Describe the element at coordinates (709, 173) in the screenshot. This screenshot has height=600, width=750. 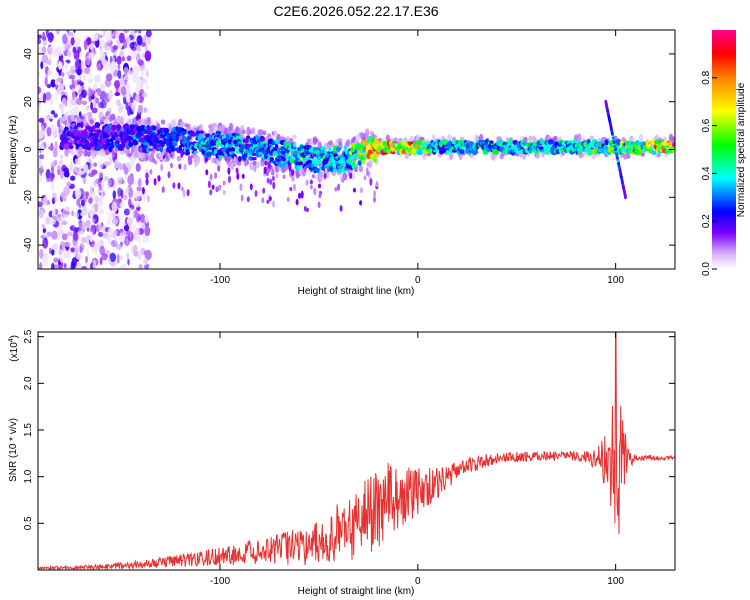
I see `colorbar-ticks: 0.0 0.2 0.4 0.6 0.8` at that location.